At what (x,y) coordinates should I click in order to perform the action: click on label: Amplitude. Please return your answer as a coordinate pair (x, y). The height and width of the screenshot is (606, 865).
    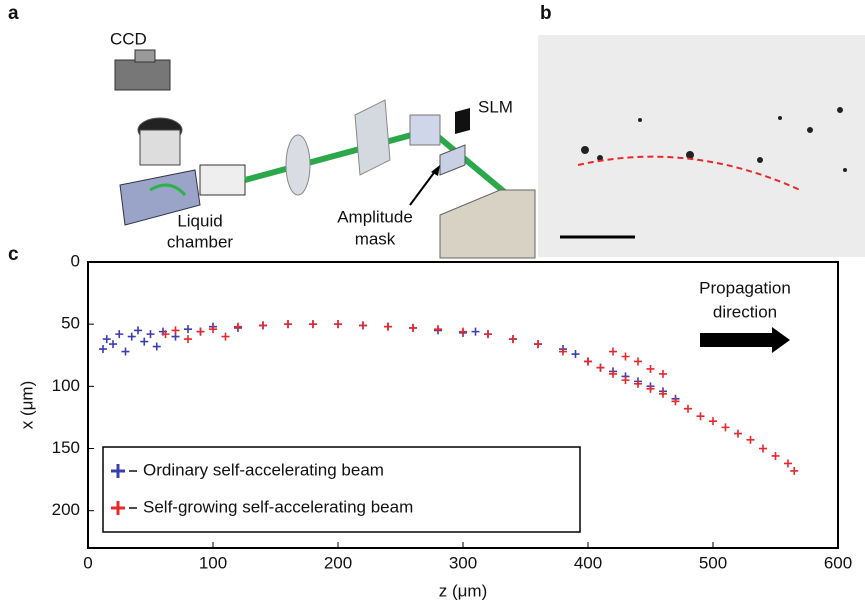
    Looking at the image, I should click on (375, 216).